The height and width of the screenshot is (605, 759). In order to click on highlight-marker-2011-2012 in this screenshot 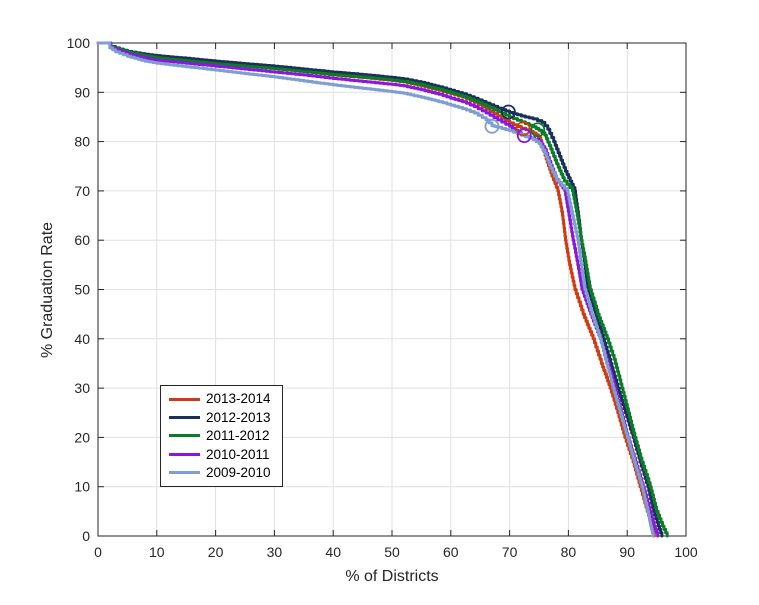, I will do `click(538, 130)`.